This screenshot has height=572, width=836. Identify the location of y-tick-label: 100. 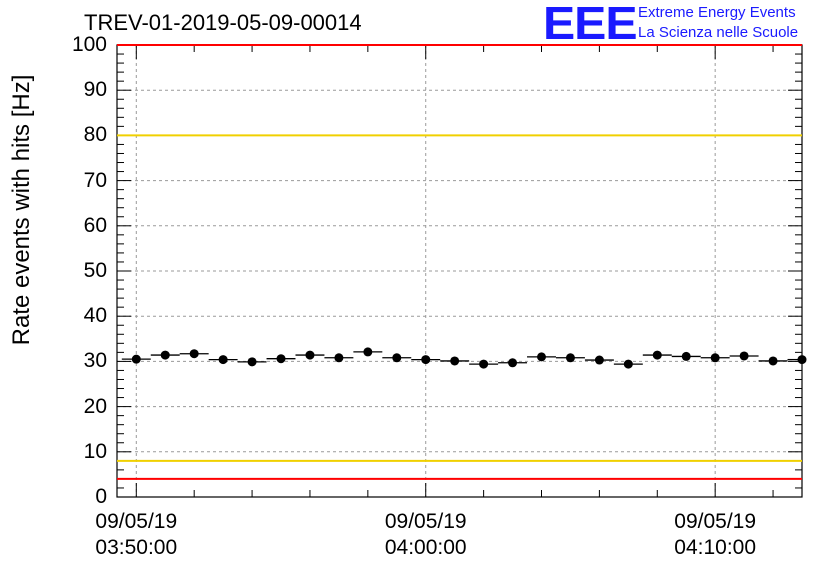
(89, 44).